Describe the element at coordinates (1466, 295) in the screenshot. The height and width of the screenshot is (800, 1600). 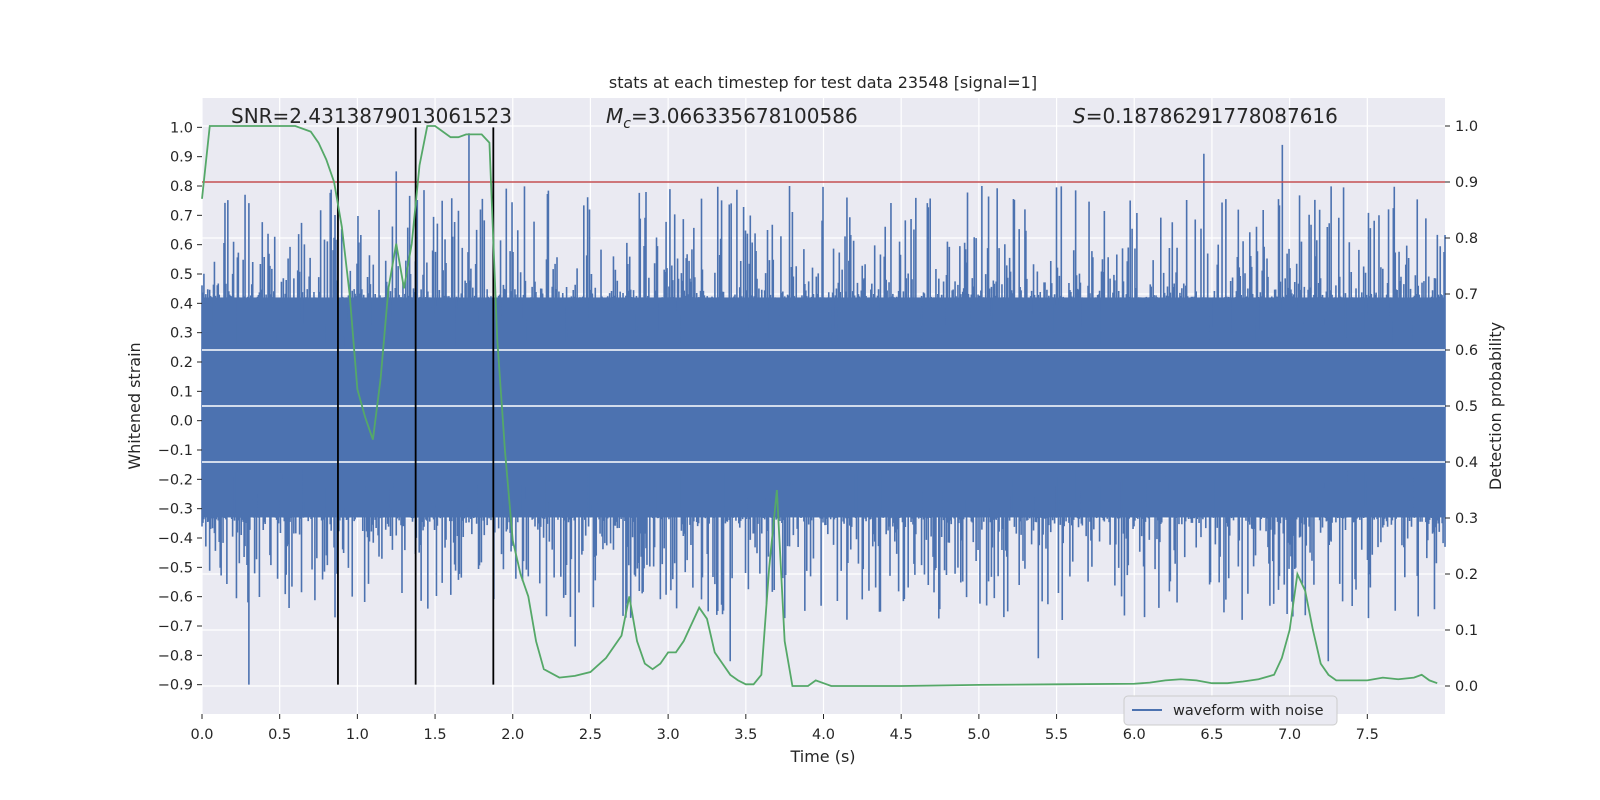
I see `right-tick-label: 0.7` at that location.